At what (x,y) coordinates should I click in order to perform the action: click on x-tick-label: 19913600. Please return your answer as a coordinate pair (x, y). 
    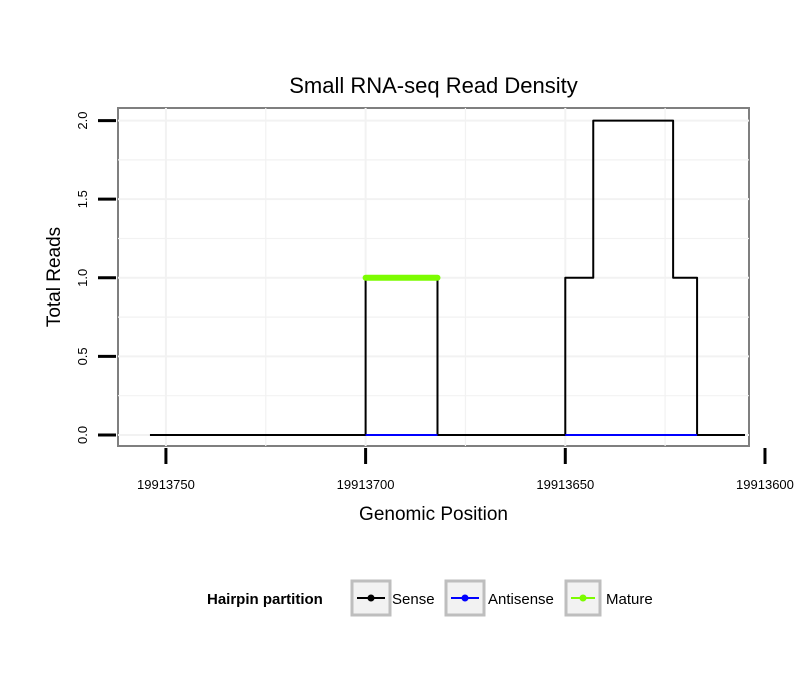
    Looking at the image, I should click on (765, 484).